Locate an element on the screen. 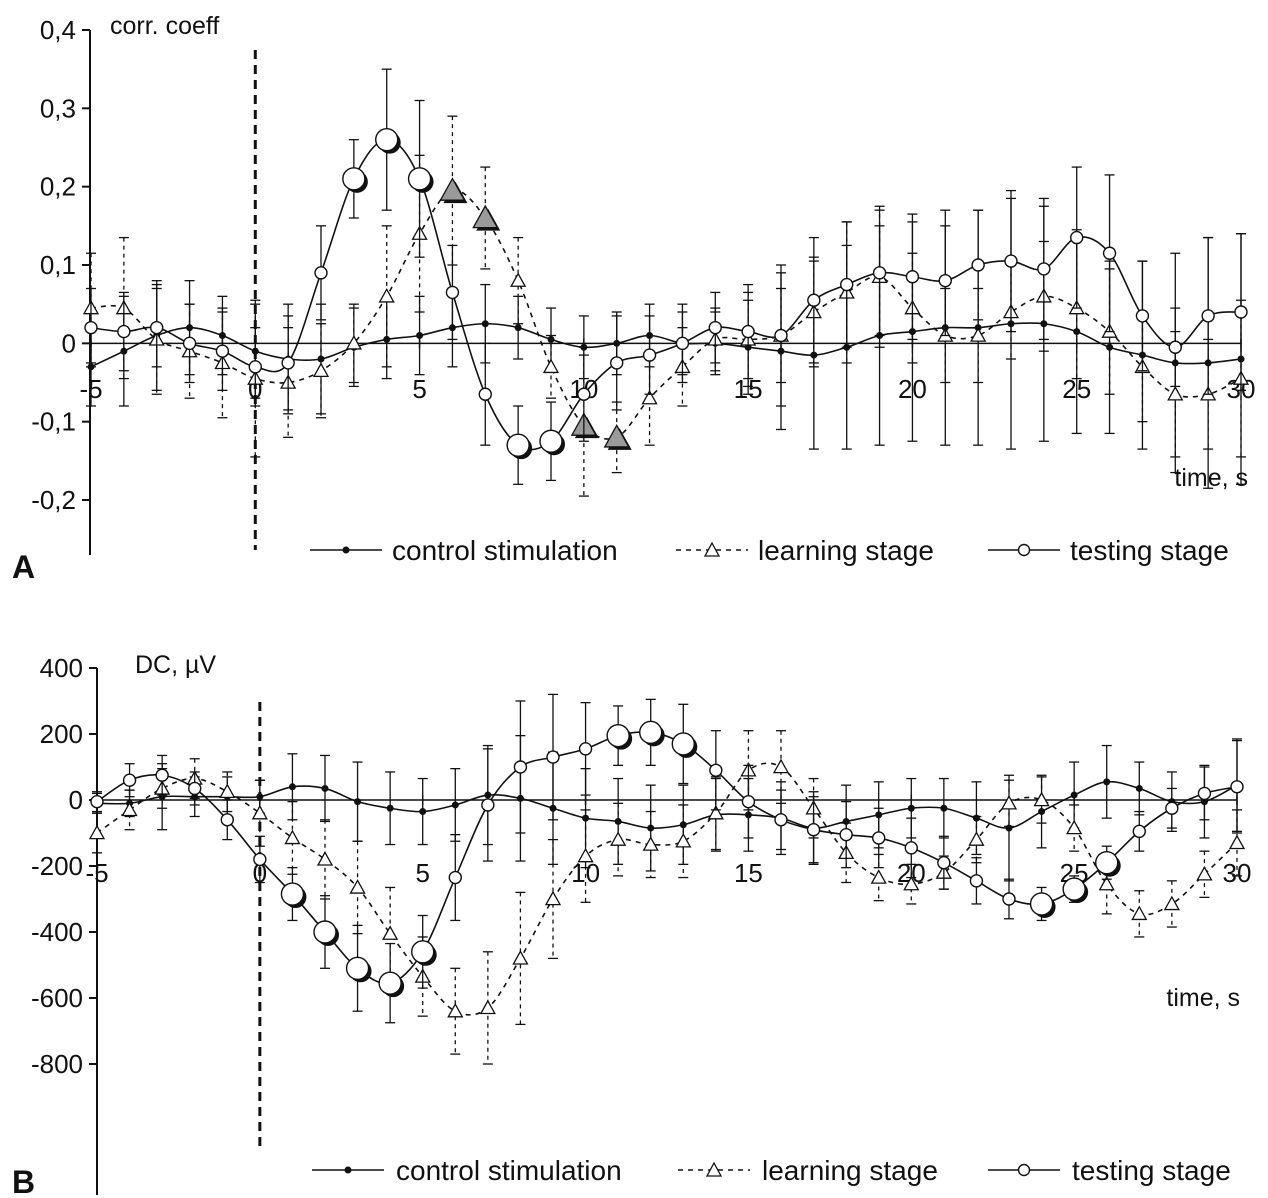  y-tick-label: -200 is located at coordinates (57, 866).